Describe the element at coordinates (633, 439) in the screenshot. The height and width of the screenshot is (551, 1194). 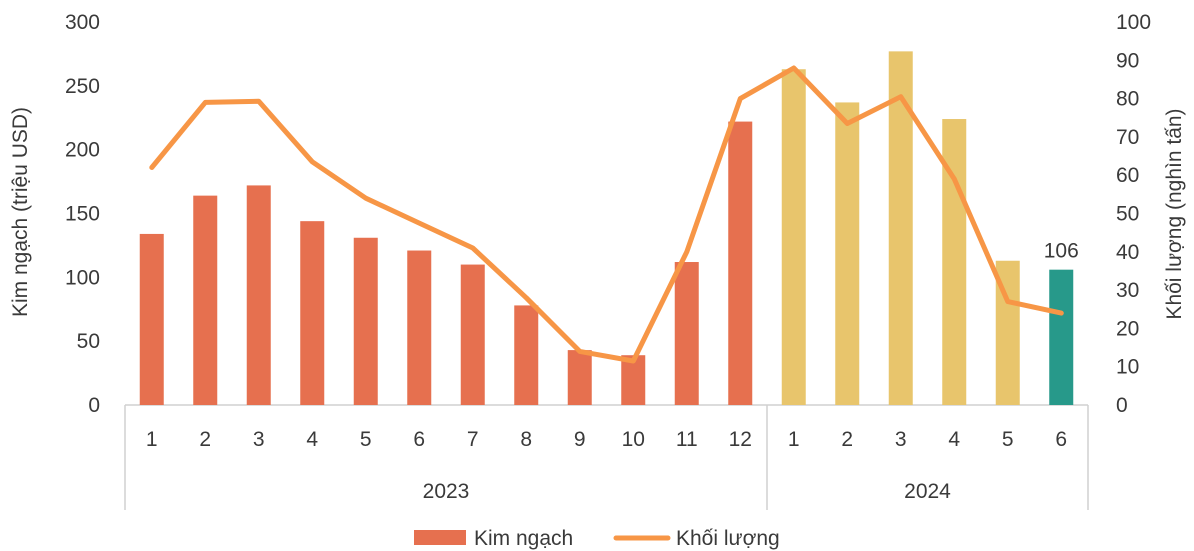
I see `x-tick-label: 10` at that location.